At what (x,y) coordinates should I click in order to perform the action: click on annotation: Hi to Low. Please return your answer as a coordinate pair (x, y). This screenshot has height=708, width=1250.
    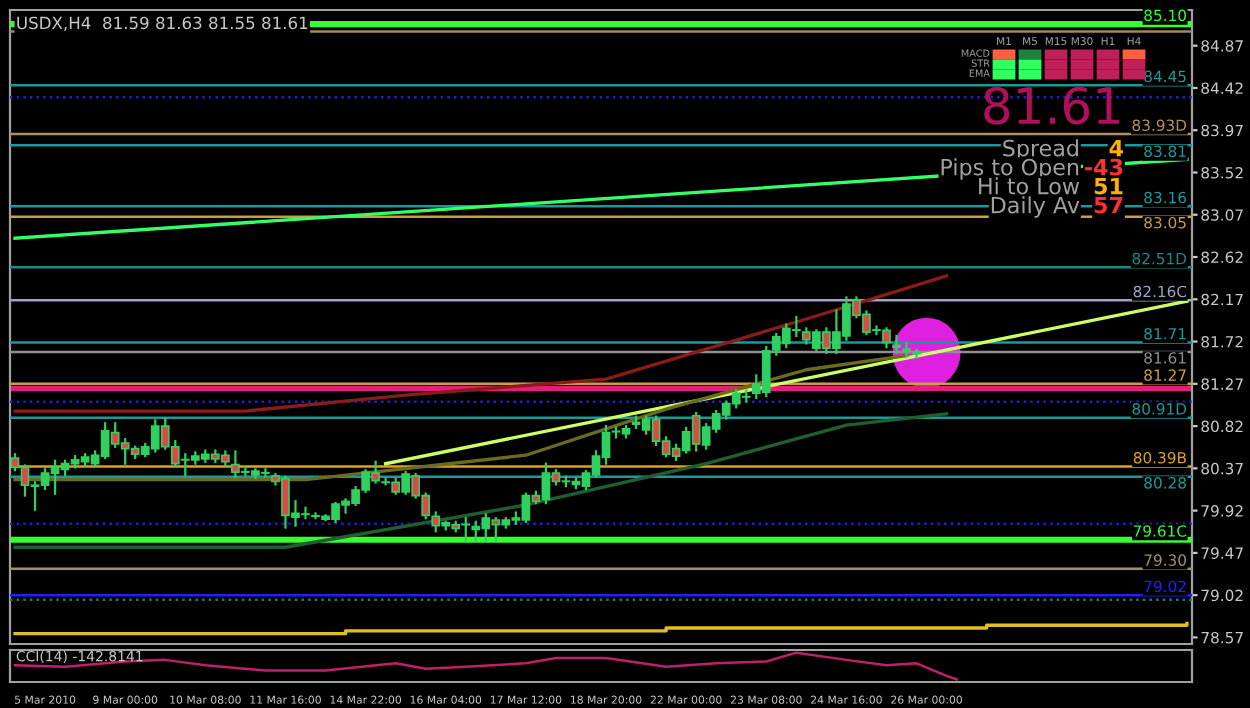
    Looking at the image, I should click on (1029, 186).